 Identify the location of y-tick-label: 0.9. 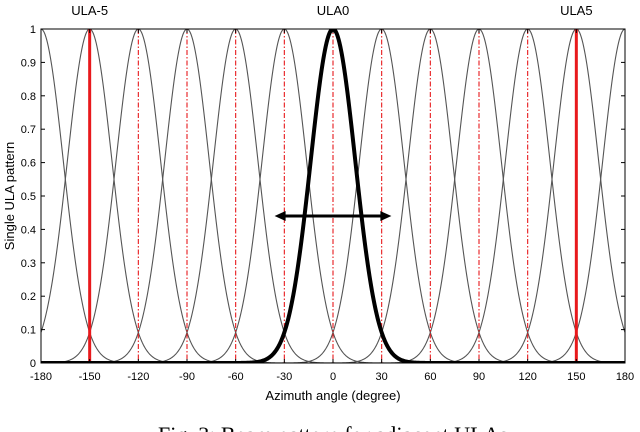
(28, 63).